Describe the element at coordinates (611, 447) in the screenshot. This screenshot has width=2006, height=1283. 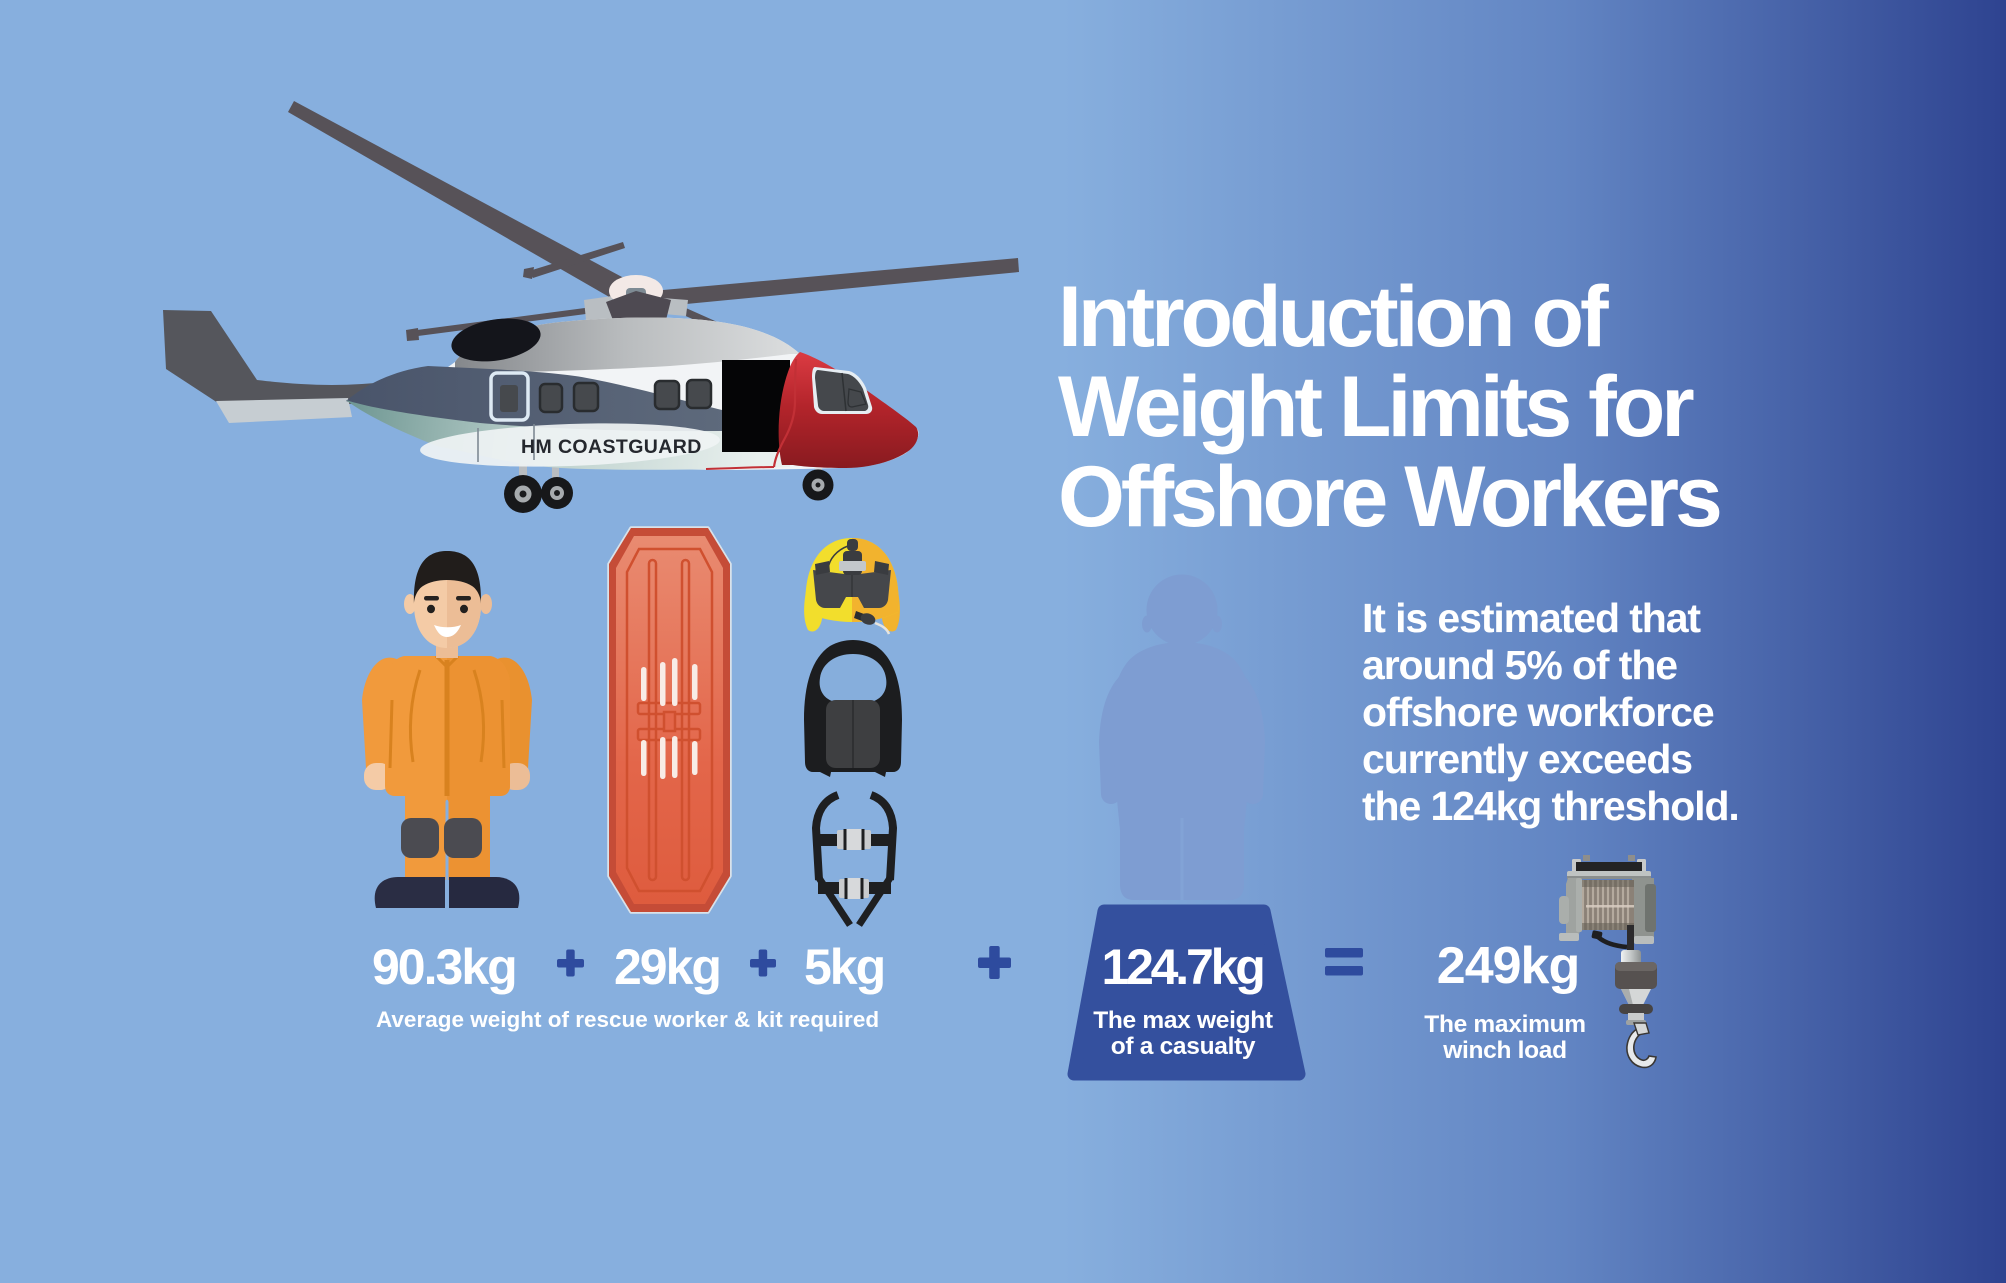
I see `svg-text: HM COASTGUARD` at that location.